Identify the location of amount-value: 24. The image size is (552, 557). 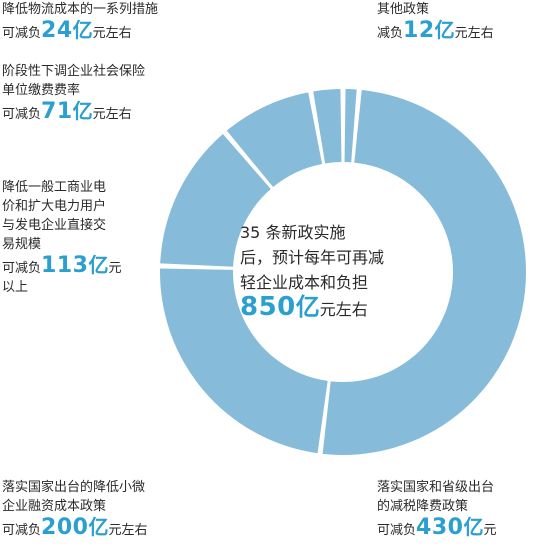
(57, 30).